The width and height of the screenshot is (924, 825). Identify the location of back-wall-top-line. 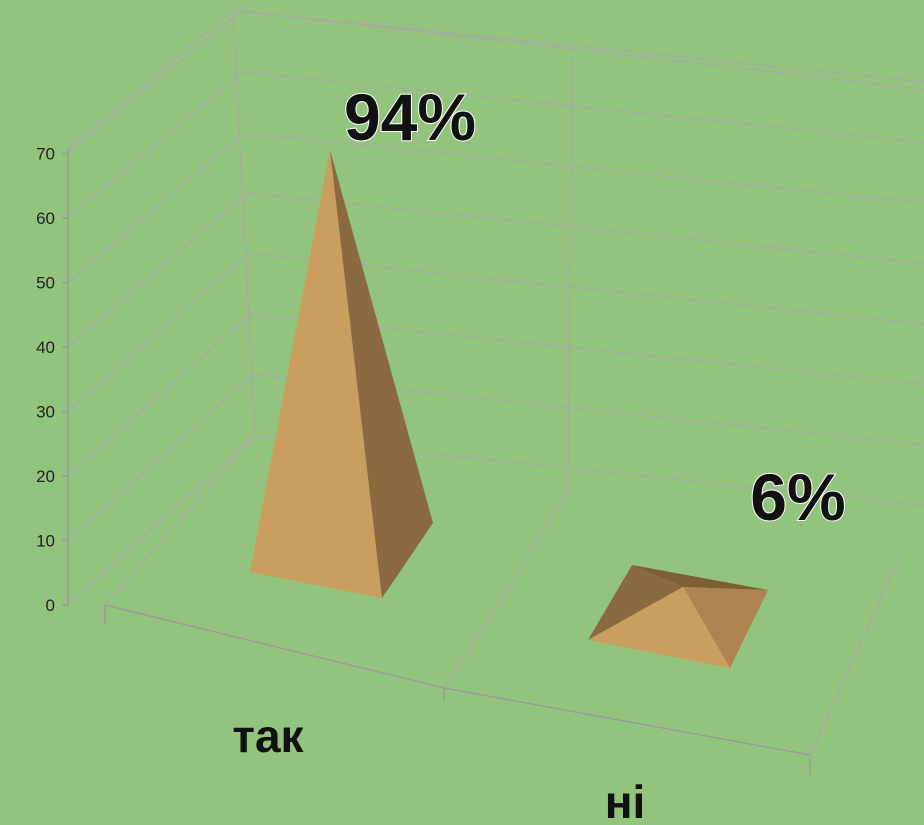
(578, 49).